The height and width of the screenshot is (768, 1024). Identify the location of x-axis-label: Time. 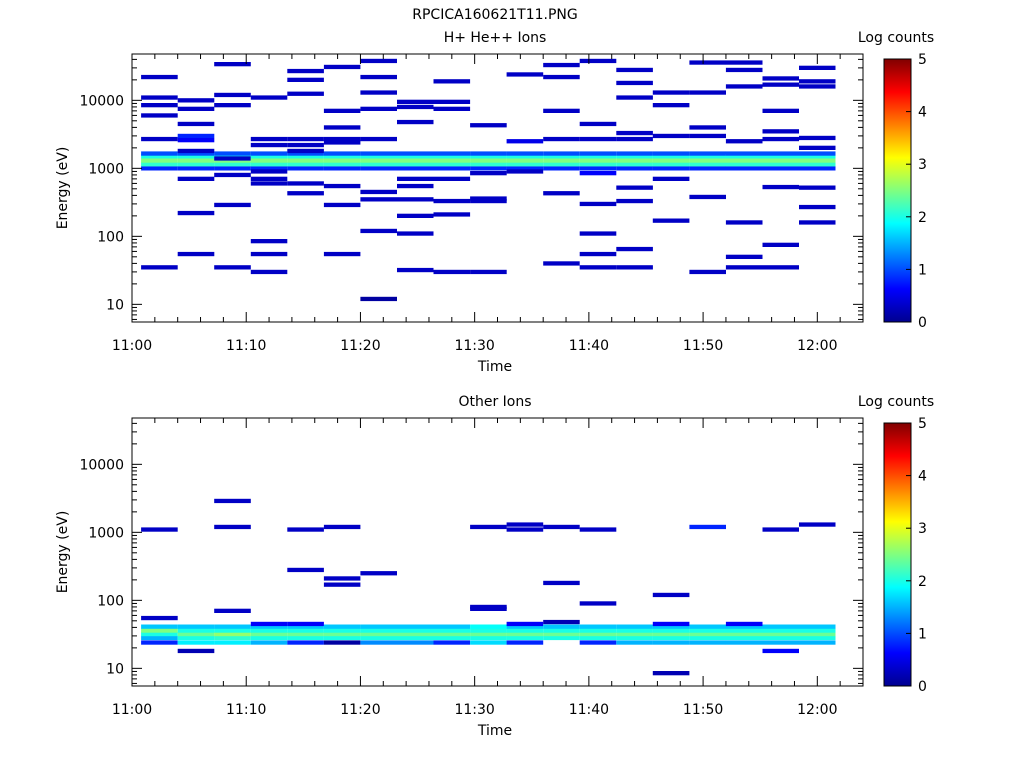
(494, 731).